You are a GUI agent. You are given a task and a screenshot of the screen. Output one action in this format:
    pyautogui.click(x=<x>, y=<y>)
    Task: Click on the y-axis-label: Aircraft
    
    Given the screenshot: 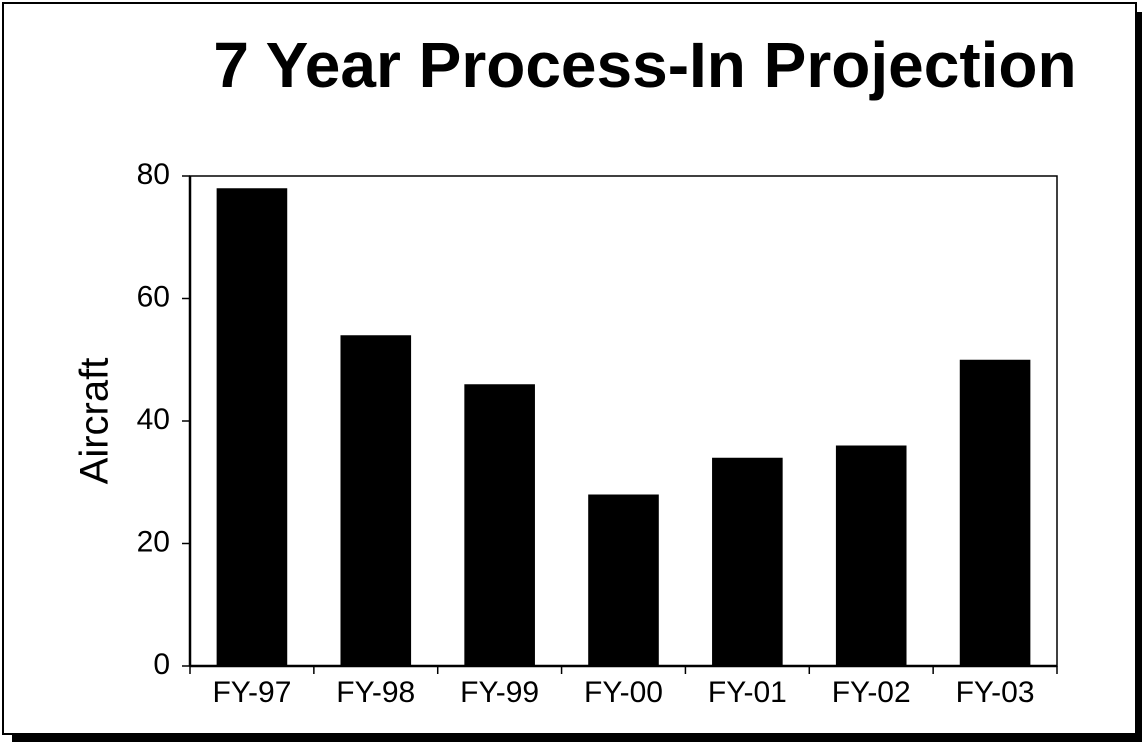 What is the action you would take?
    pyautogui.click(x=95, y=421)
    